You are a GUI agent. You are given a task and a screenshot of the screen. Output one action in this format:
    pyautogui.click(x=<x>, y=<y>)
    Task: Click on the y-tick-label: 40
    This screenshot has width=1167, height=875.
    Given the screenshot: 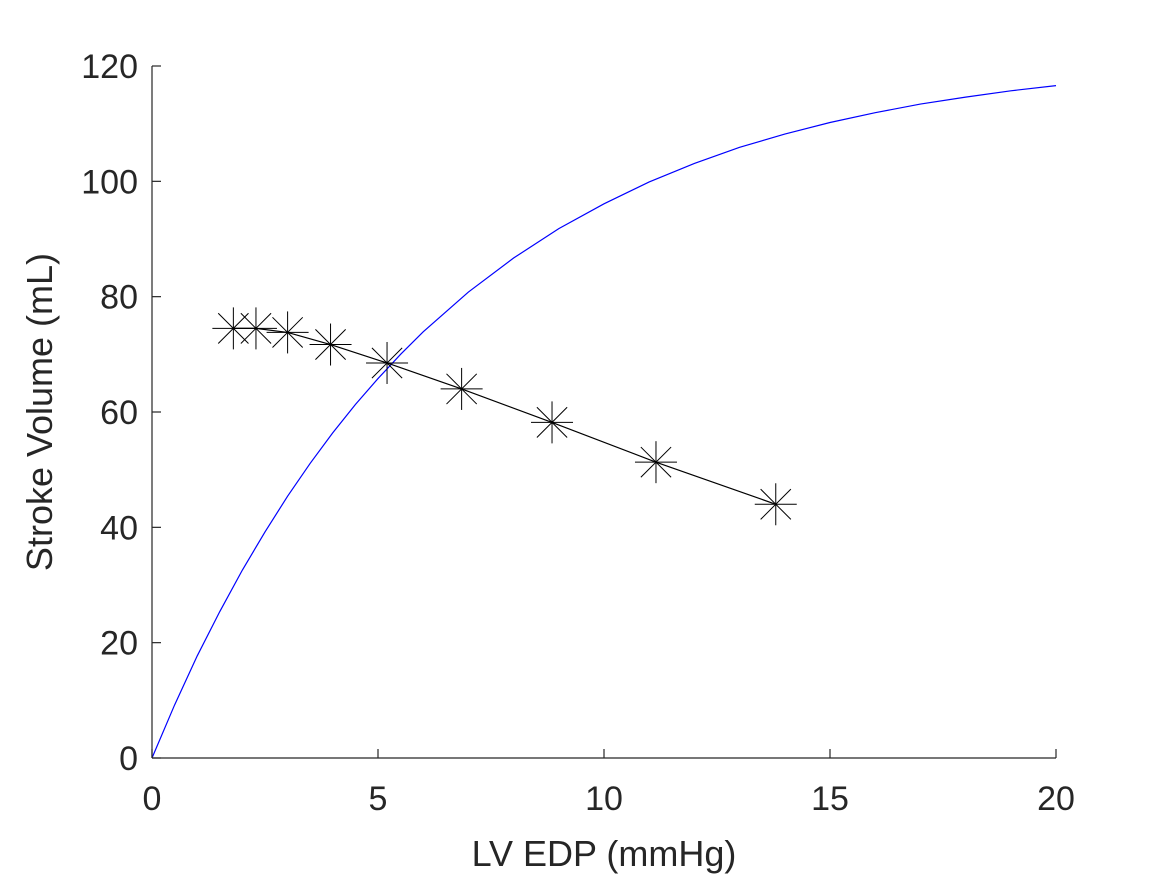 What is the action you would take?
    pyautogui.click(x=119, y=528)
    